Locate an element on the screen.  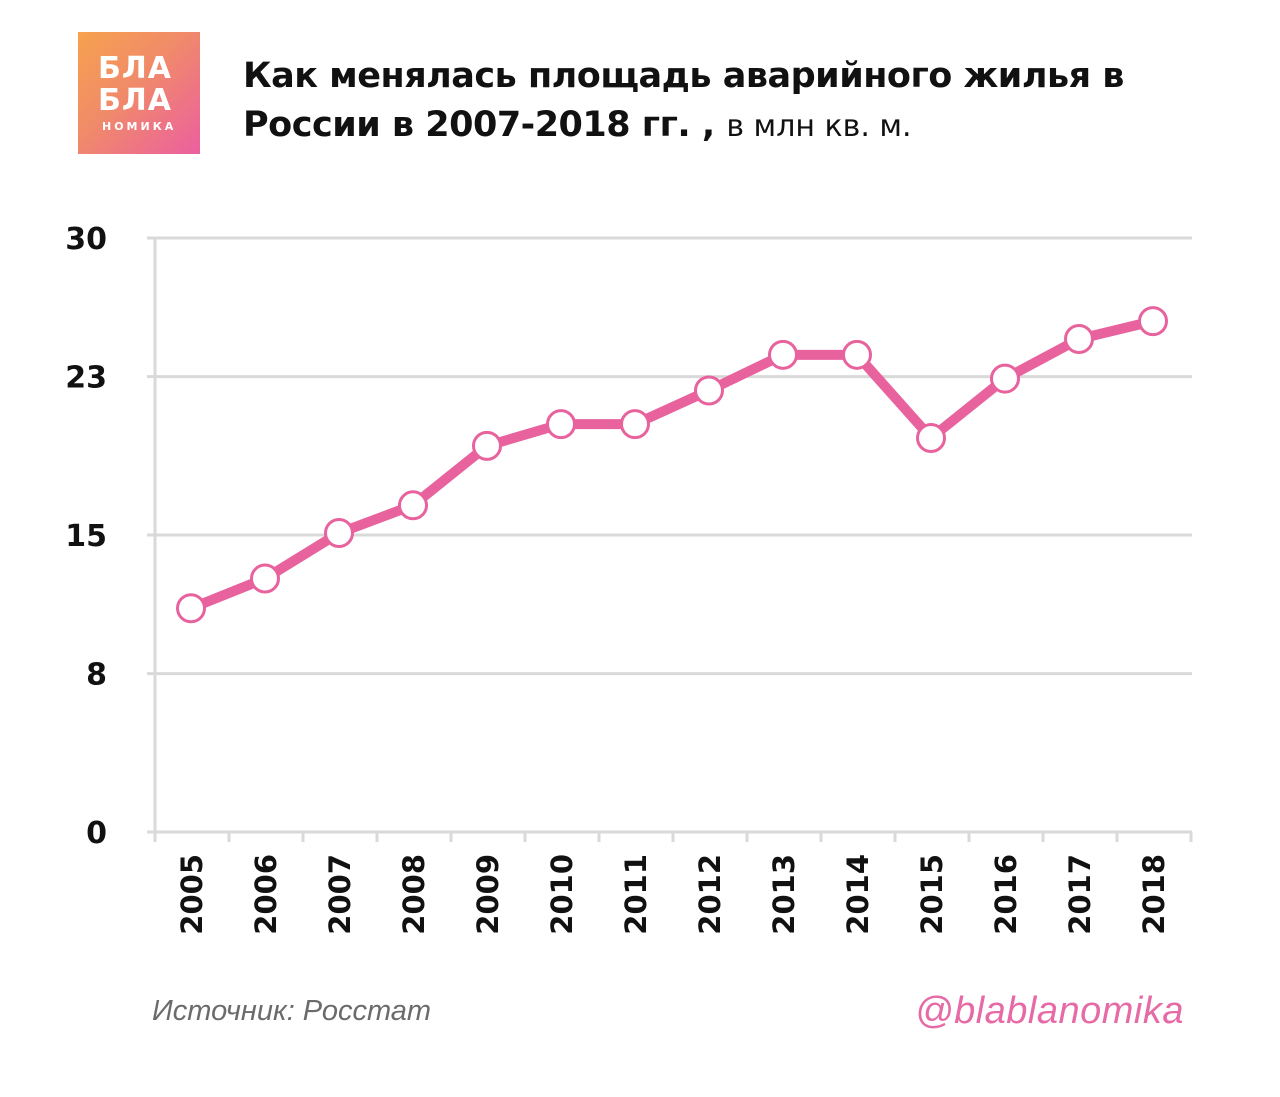
data-point-2009 is located at coordinates (487, 445).